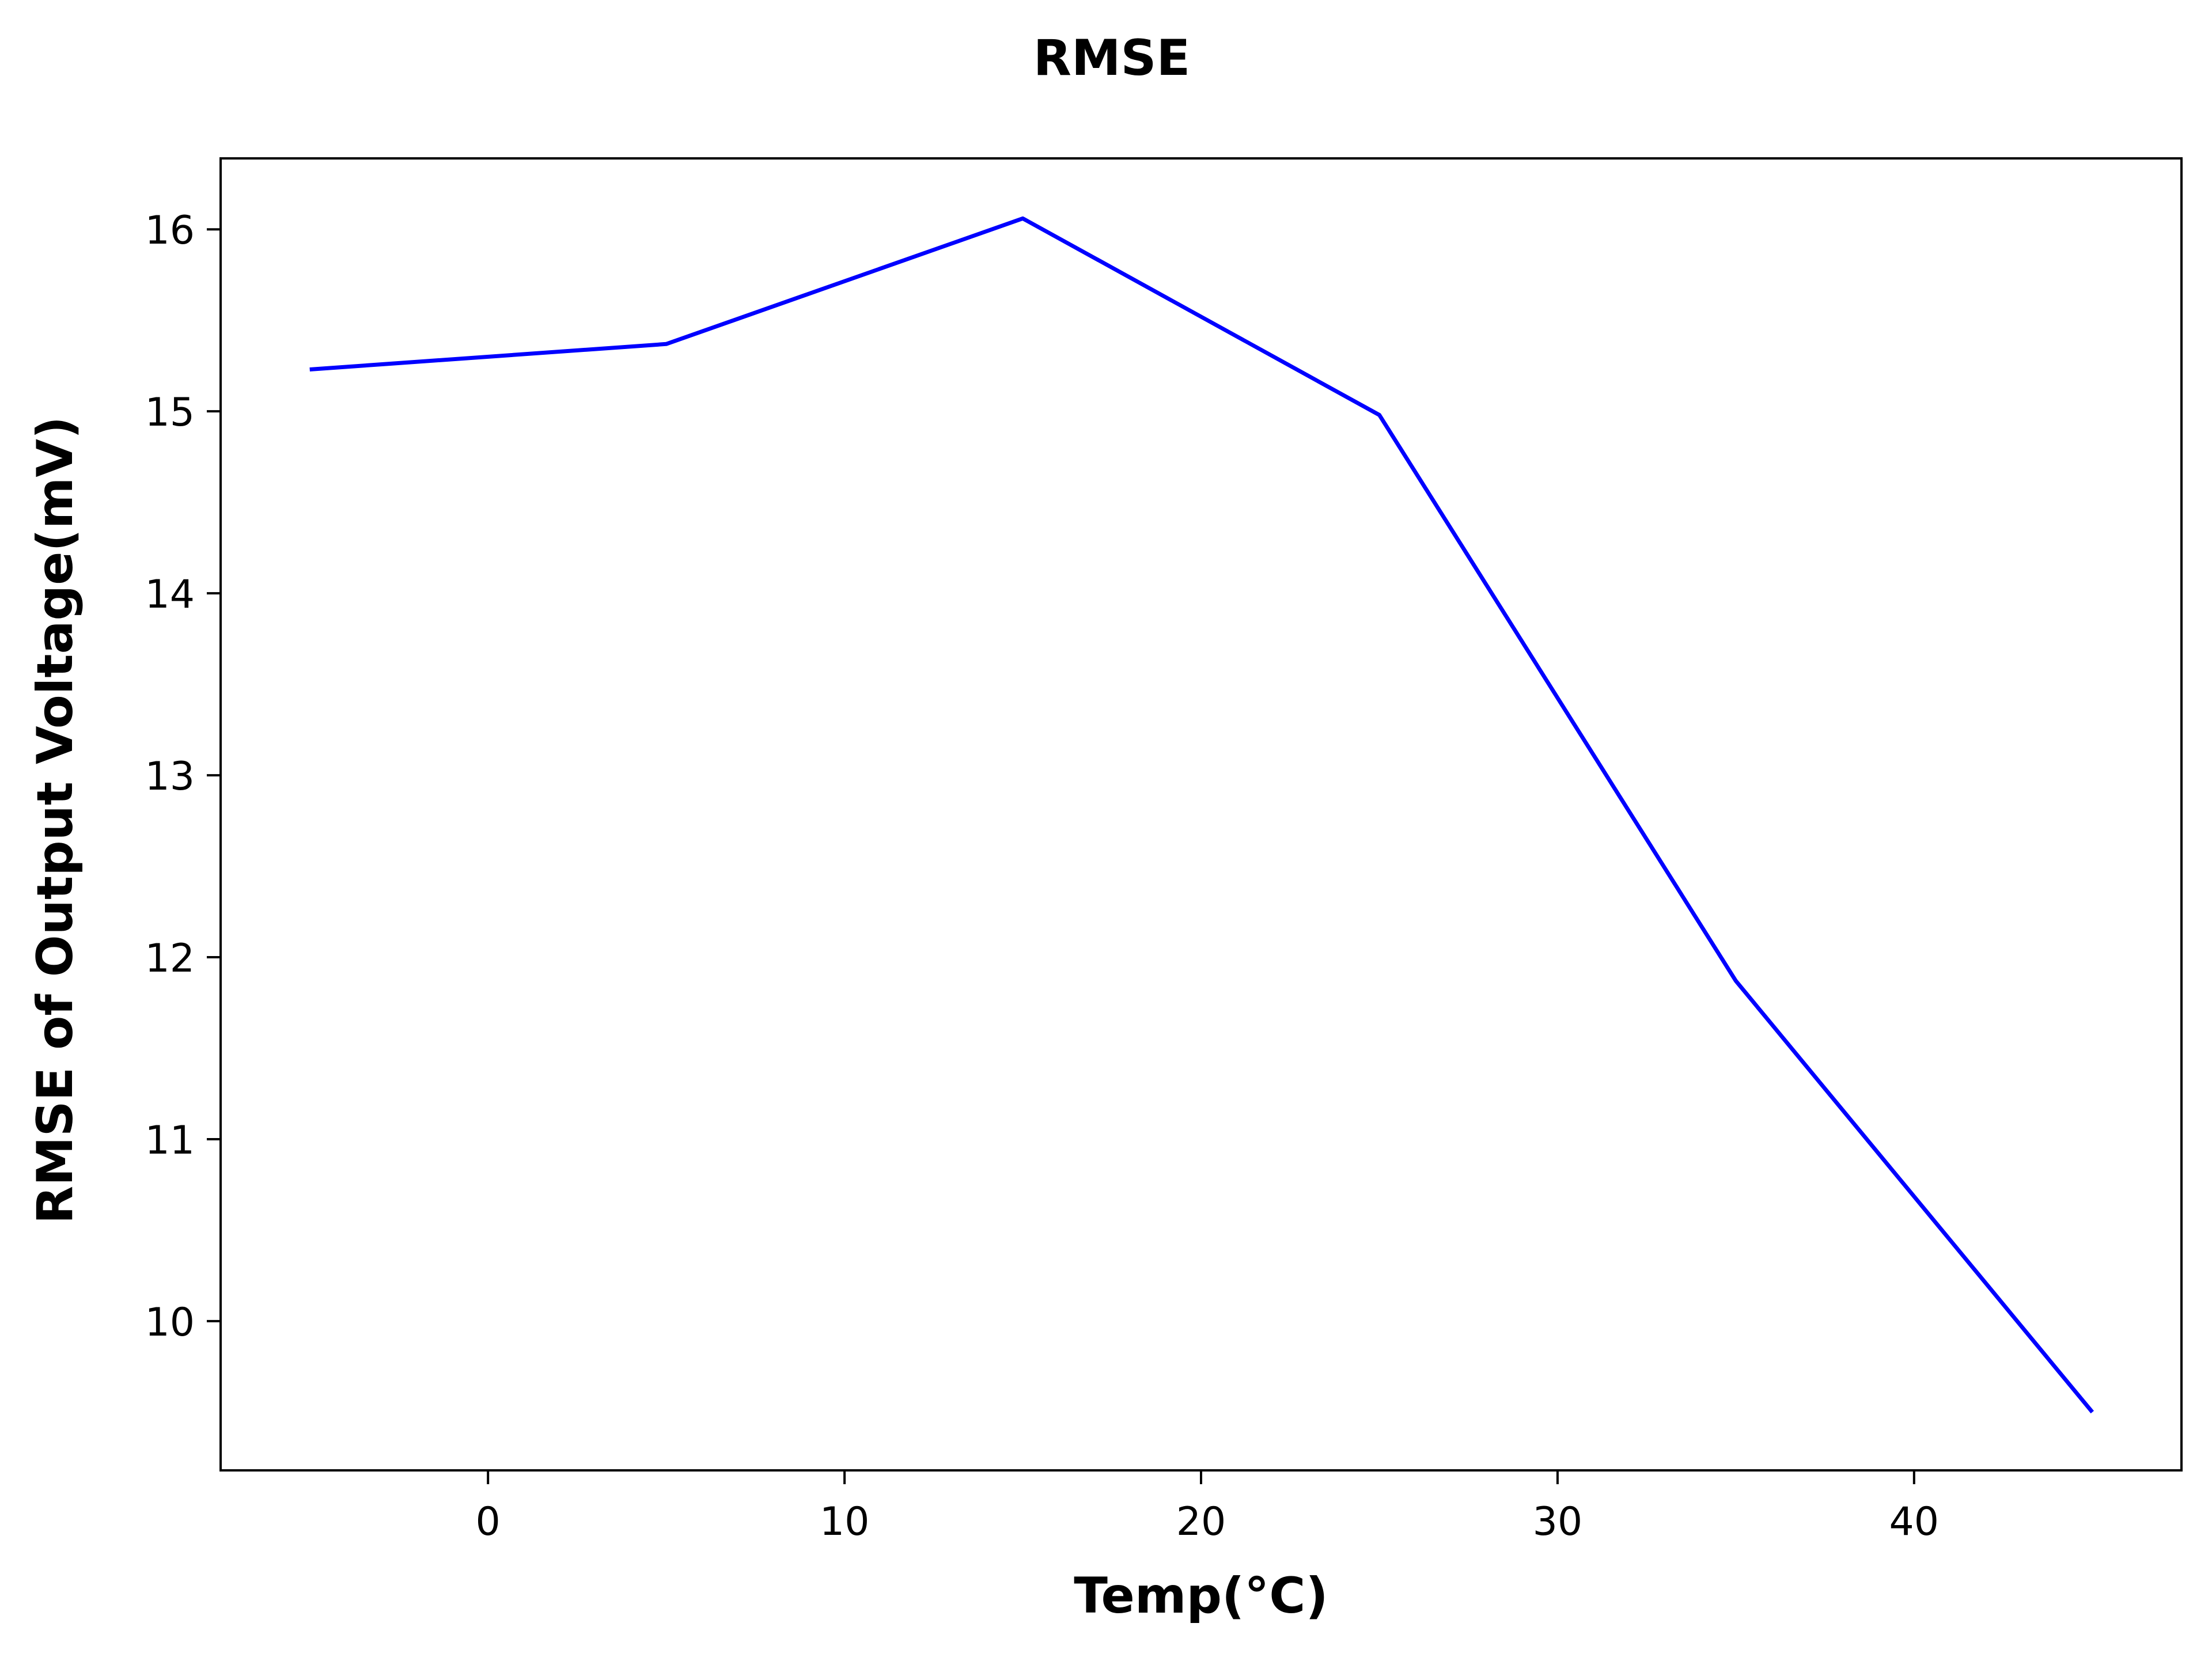 This screenshot has width=2212, height=1661. What do you see at coordinates (1201, 1522) in the screenshot?
I see `x-tick-label: 20` at bounding box center [1201, 1522].